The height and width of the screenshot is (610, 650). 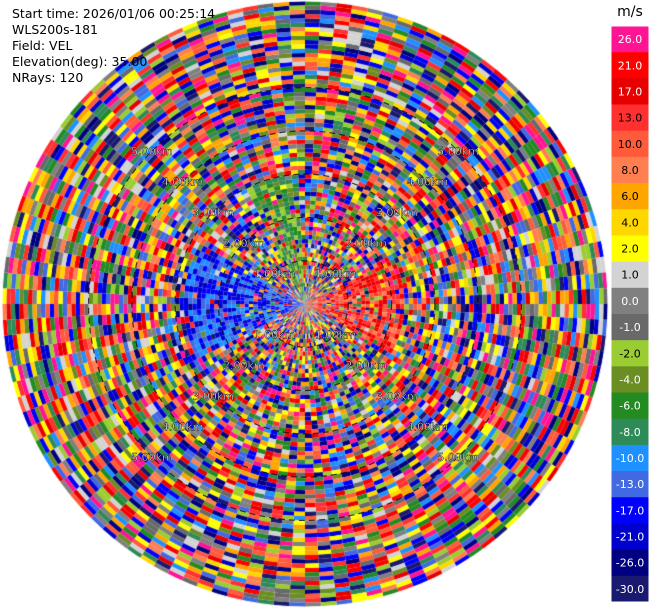 What do you see at coordinates (55, 29) in the screenshot?
I see `device-label: WLS200s-181` at bounding box center [55, 29].